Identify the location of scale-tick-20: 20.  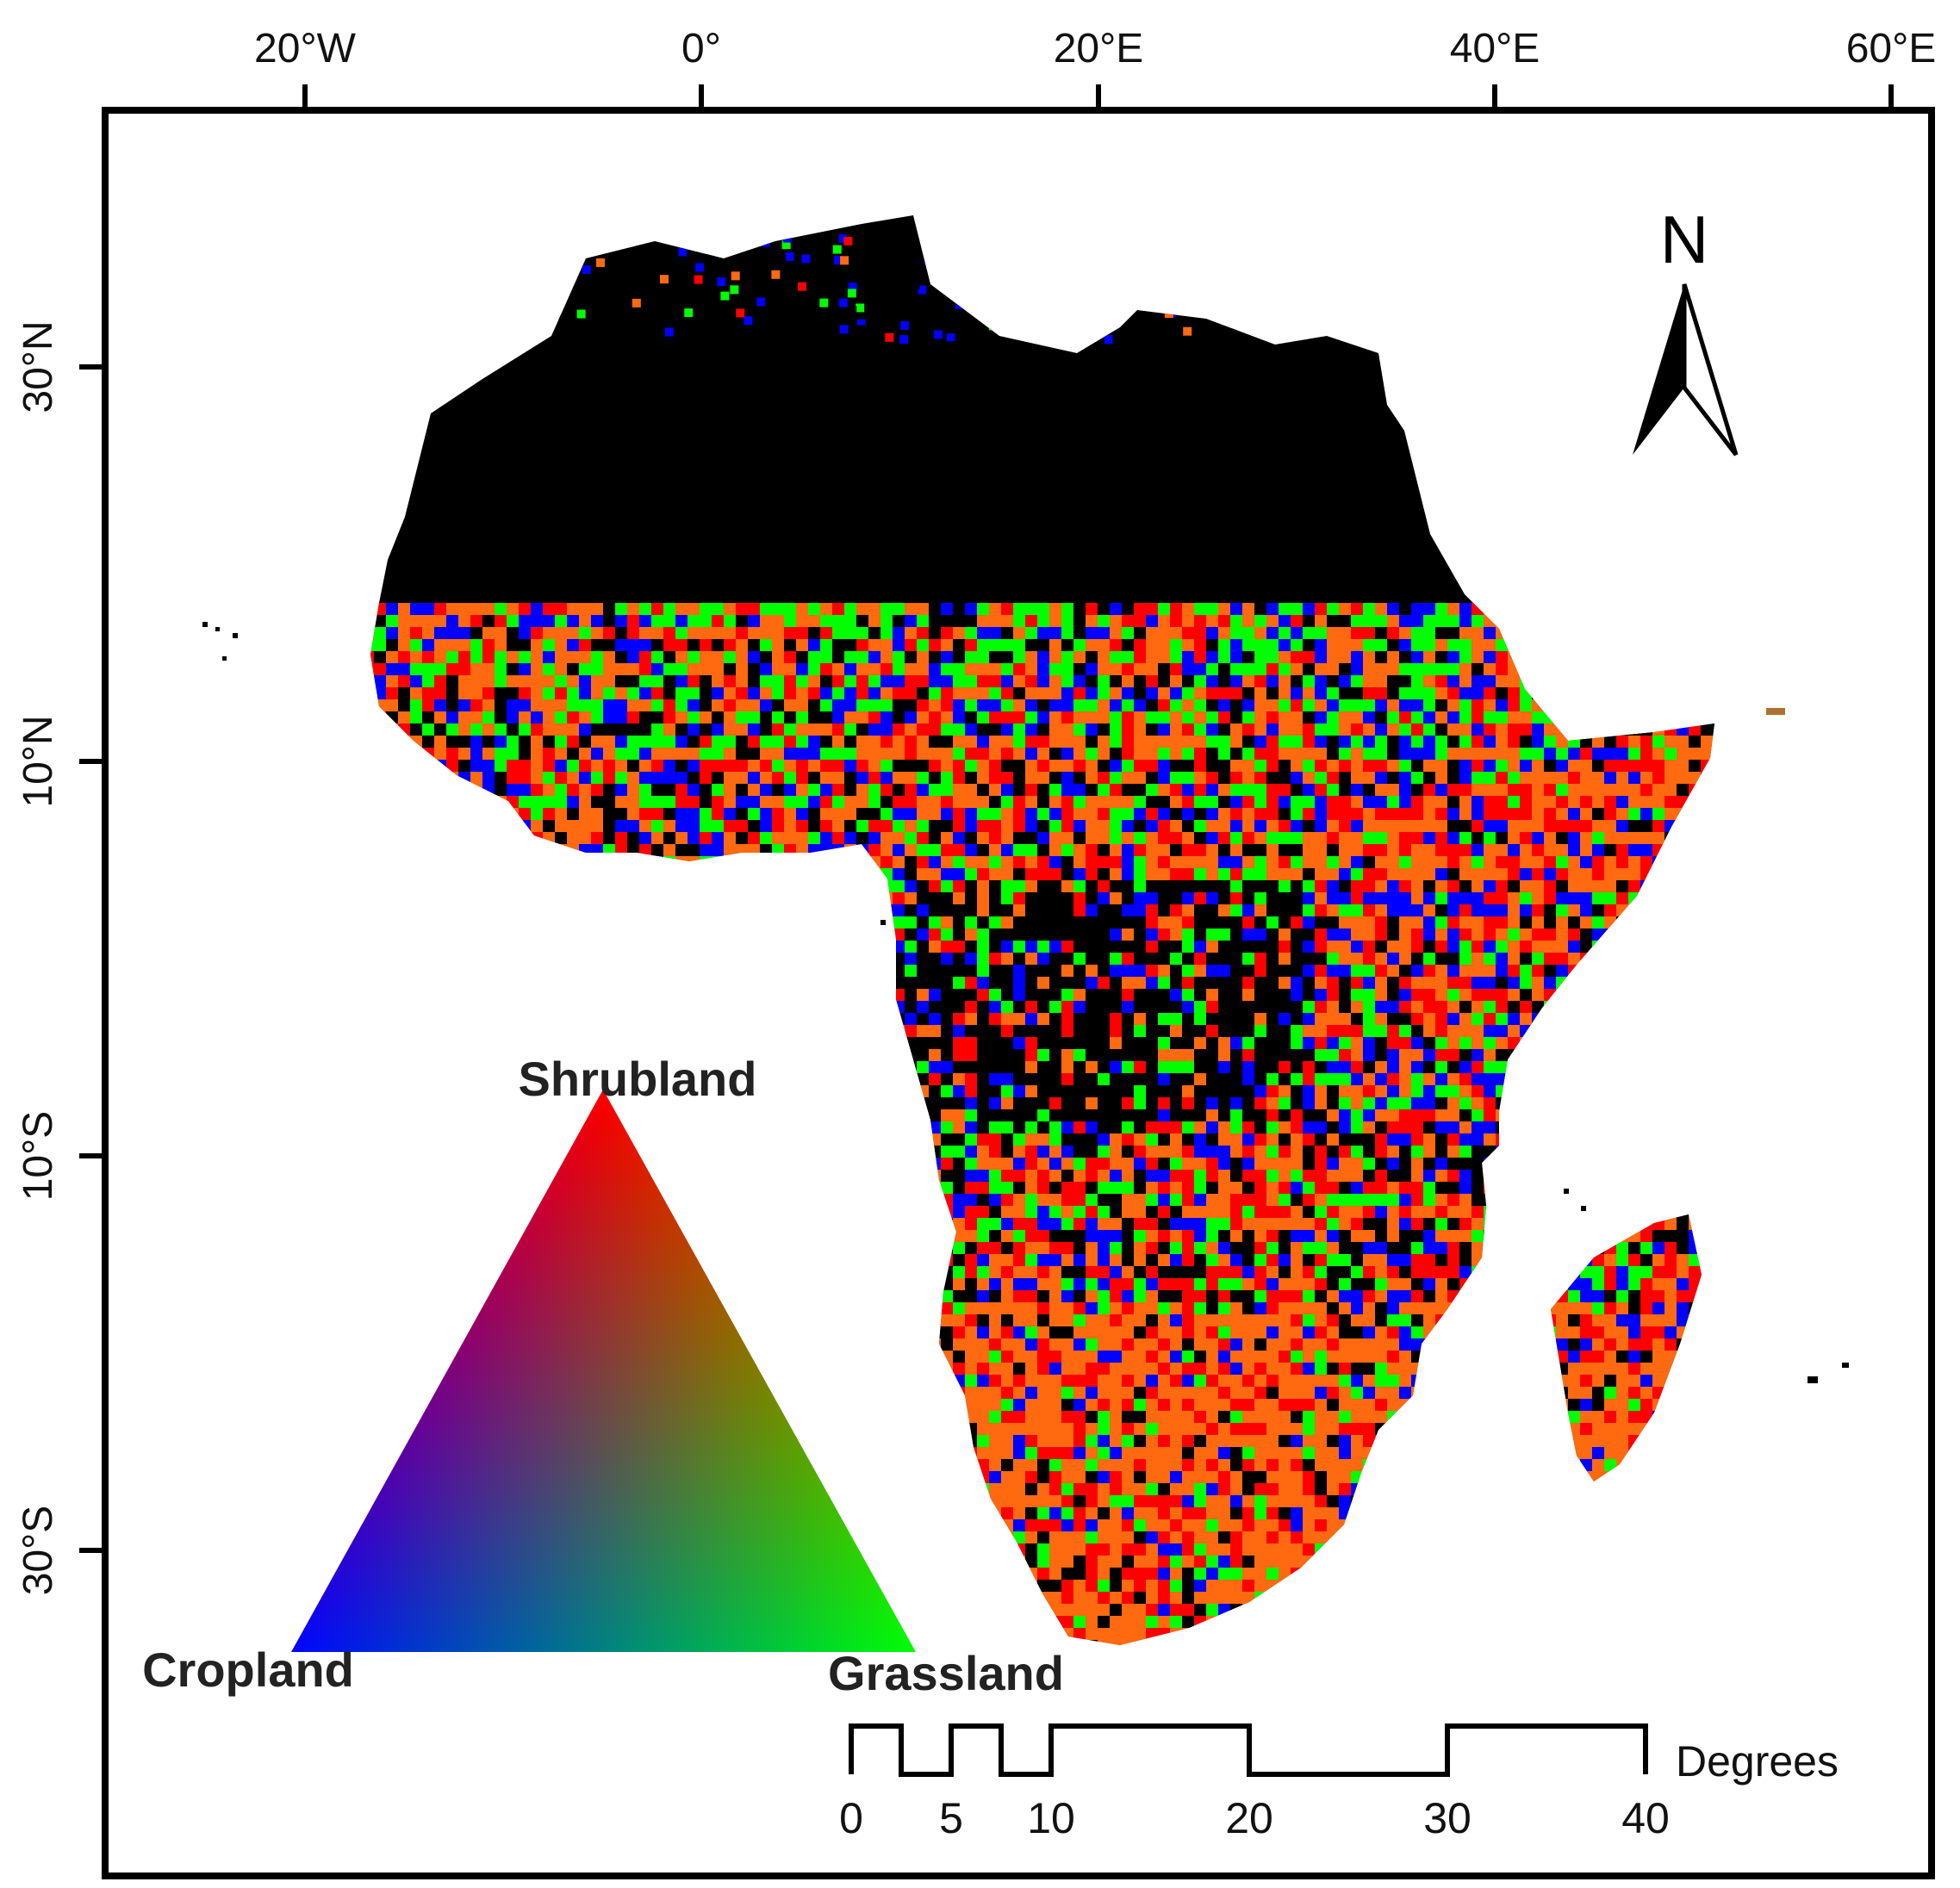
(1249, 1818).